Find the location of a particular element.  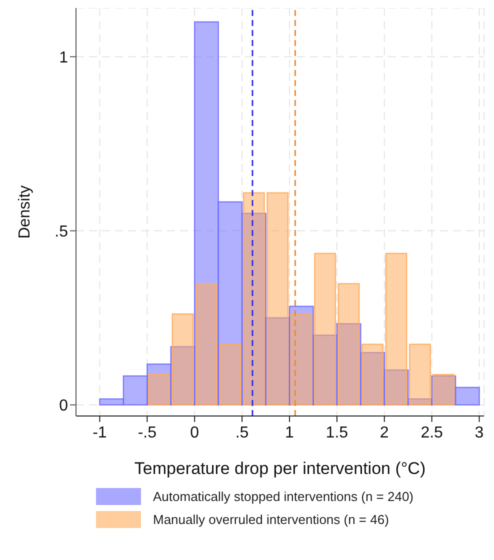

x-tick-label: 1.5 is located at coordinates (337, 433).